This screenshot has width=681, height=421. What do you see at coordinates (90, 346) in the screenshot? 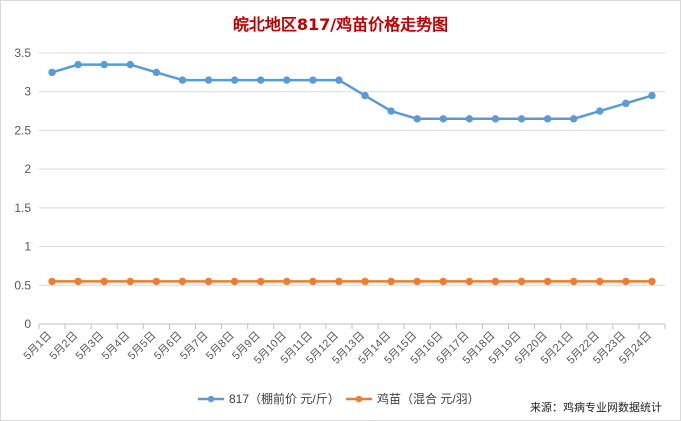
I see `x-tick-label: 5月3日` at bounding box center [90, 346].